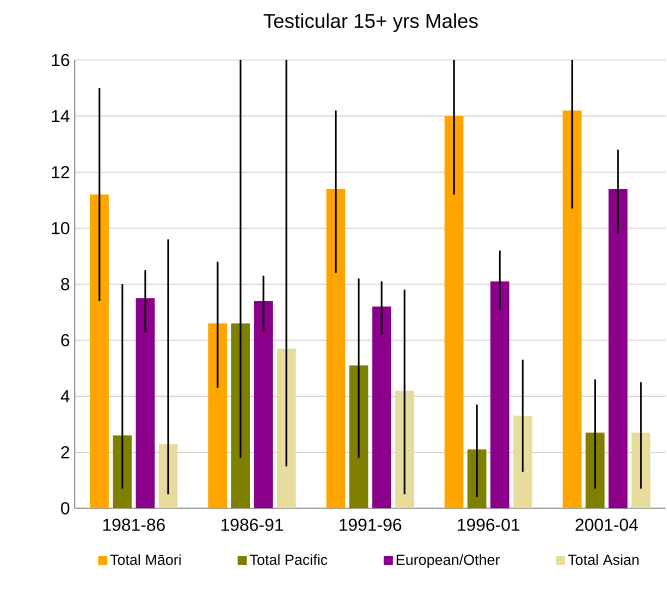 This screenshot has height=594, width=667. I want to click on x-tick-label: 1981-86, so click(134, 525).